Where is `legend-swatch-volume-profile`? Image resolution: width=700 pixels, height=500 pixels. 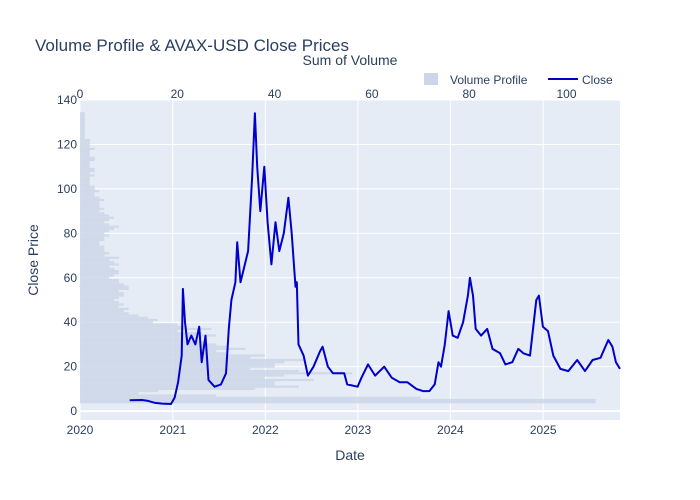 legend-swatch-volume-profile is located at coordinates (431, 79).